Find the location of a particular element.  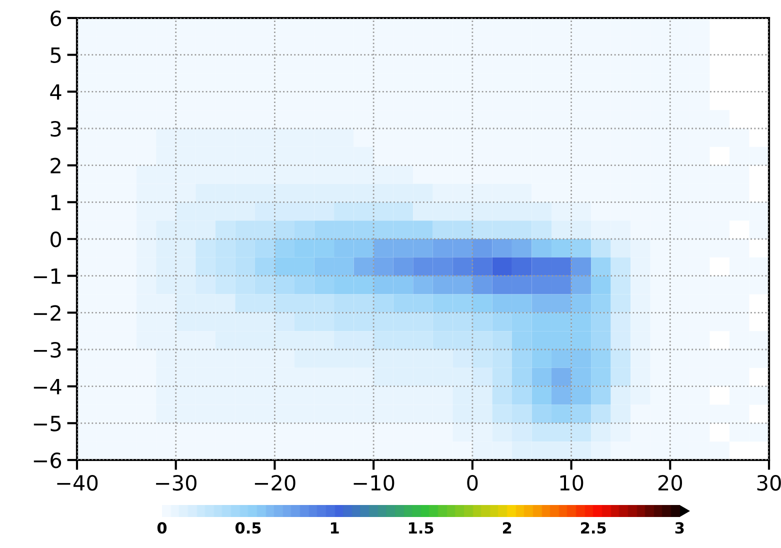

color-bar-label: 3 is located at coordinates (679, 528).